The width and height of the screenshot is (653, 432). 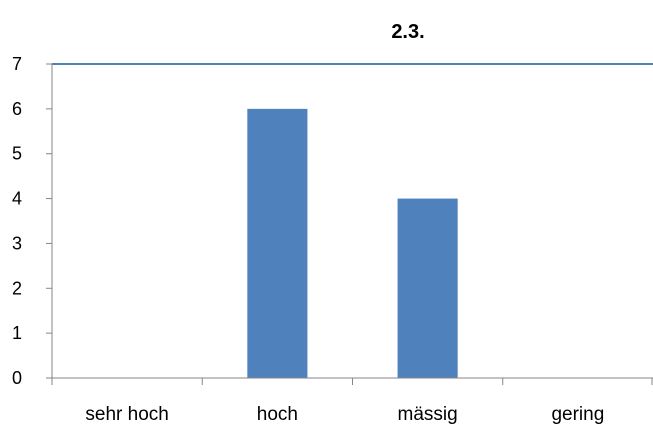 I want to click on y-tick-label-4: 4, so click(x=17, y=199).